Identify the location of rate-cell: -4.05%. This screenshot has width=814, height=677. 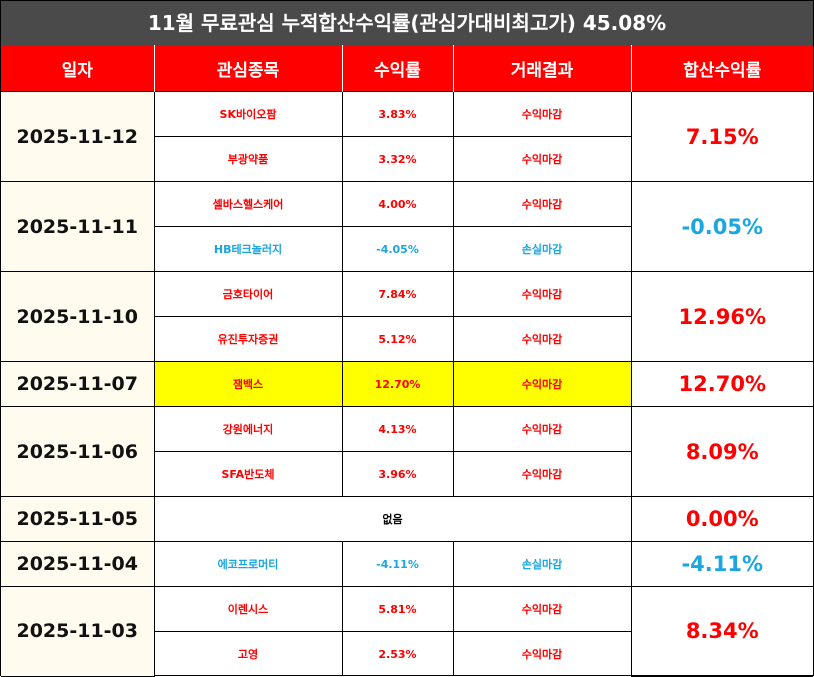
(397, 249).